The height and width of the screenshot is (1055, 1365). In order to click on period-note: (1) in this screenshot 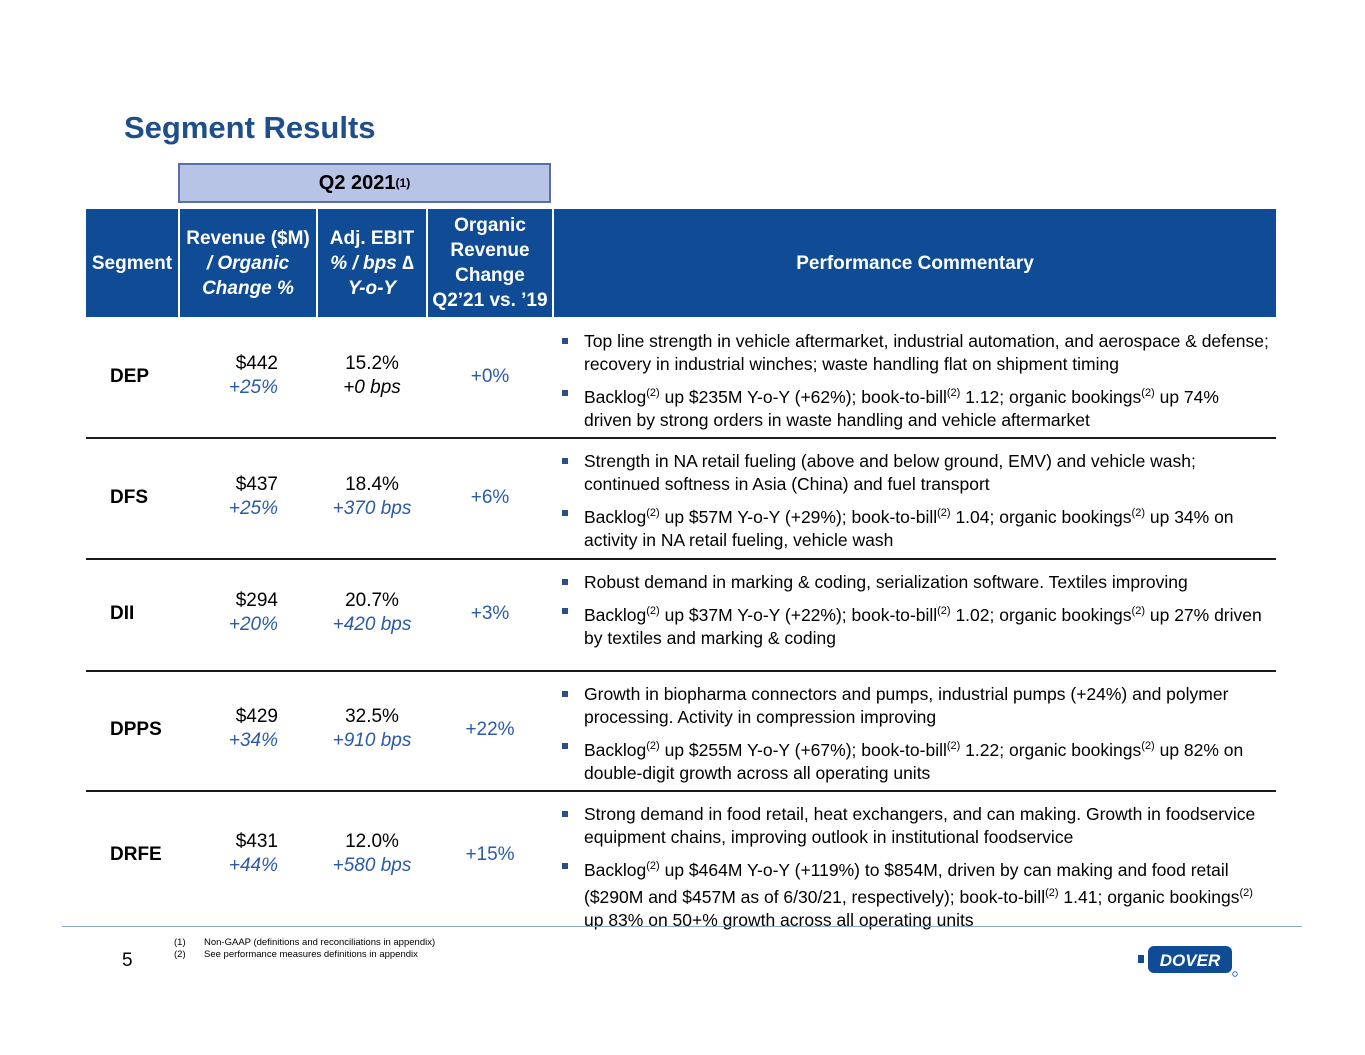, I will do `click(403, 183)`.